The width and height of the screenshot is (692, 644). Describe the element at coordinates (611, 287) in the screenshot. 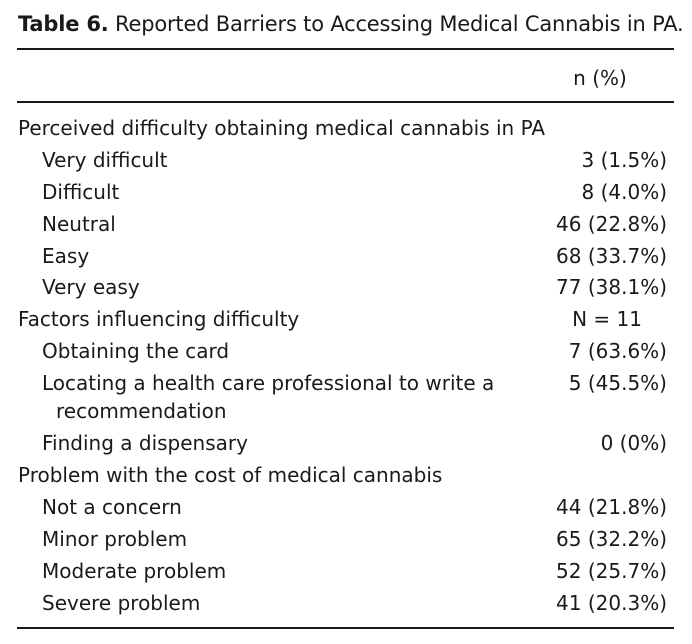

I see `row-value: 77 (38.1%)` at that location.